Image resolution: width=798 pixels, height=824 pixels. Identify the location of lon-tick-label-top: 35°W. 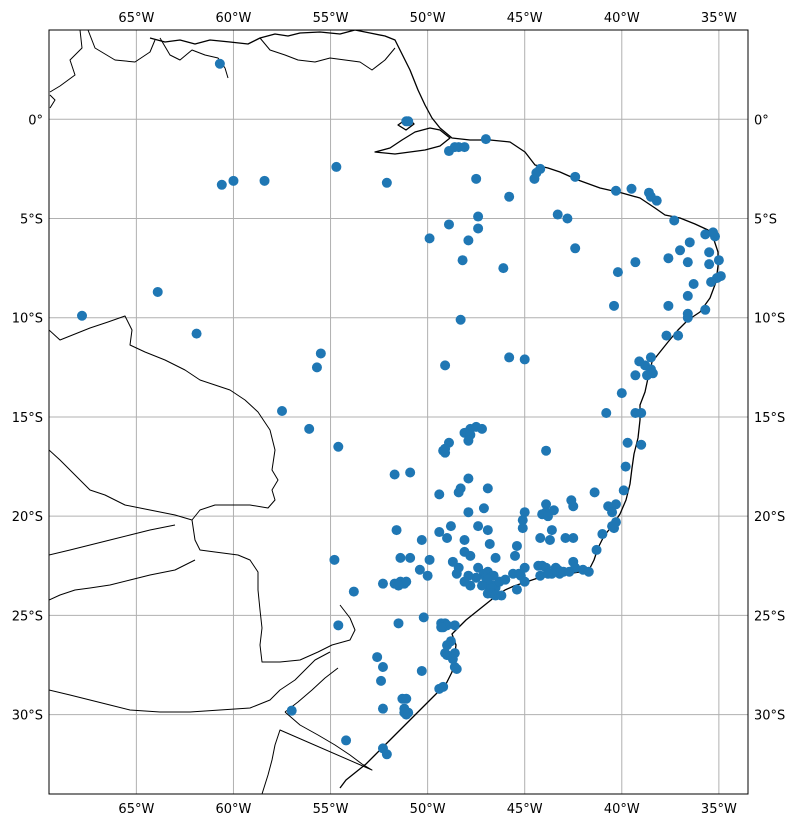
(719, 18).